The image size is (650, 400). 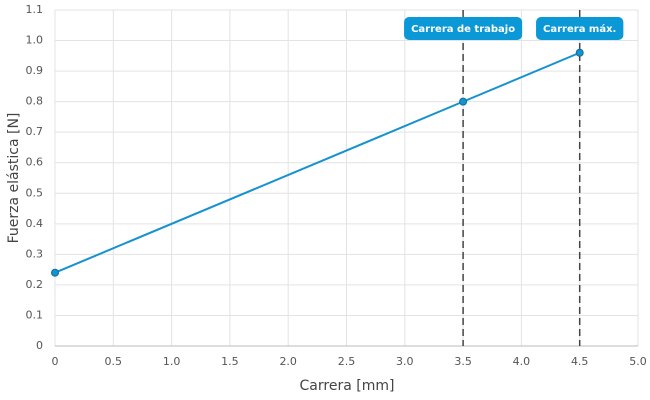 I want to click on x-tick-label: 1.5, so click(x=230, y=361).